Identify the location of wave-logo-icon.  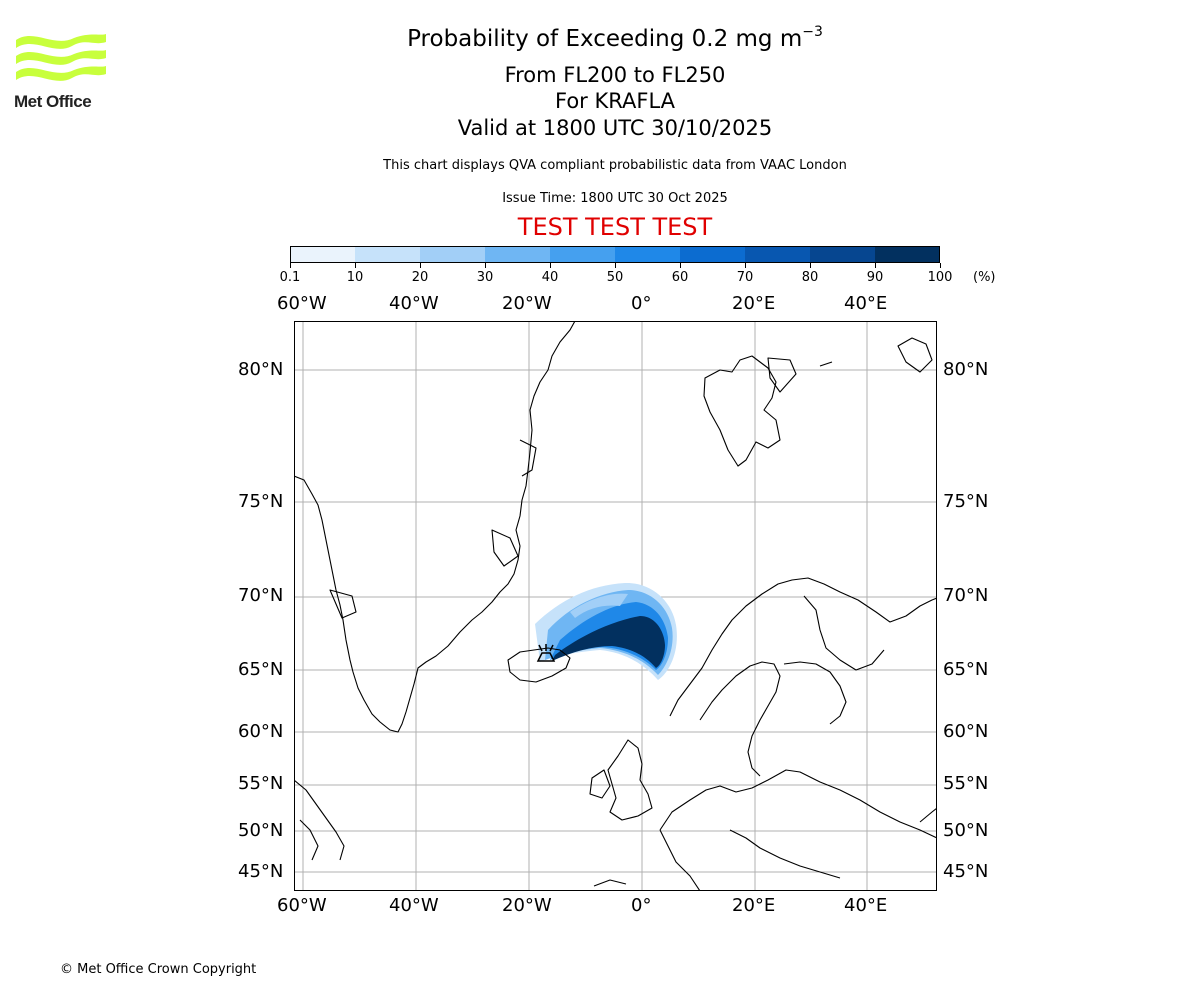
(61, 57).